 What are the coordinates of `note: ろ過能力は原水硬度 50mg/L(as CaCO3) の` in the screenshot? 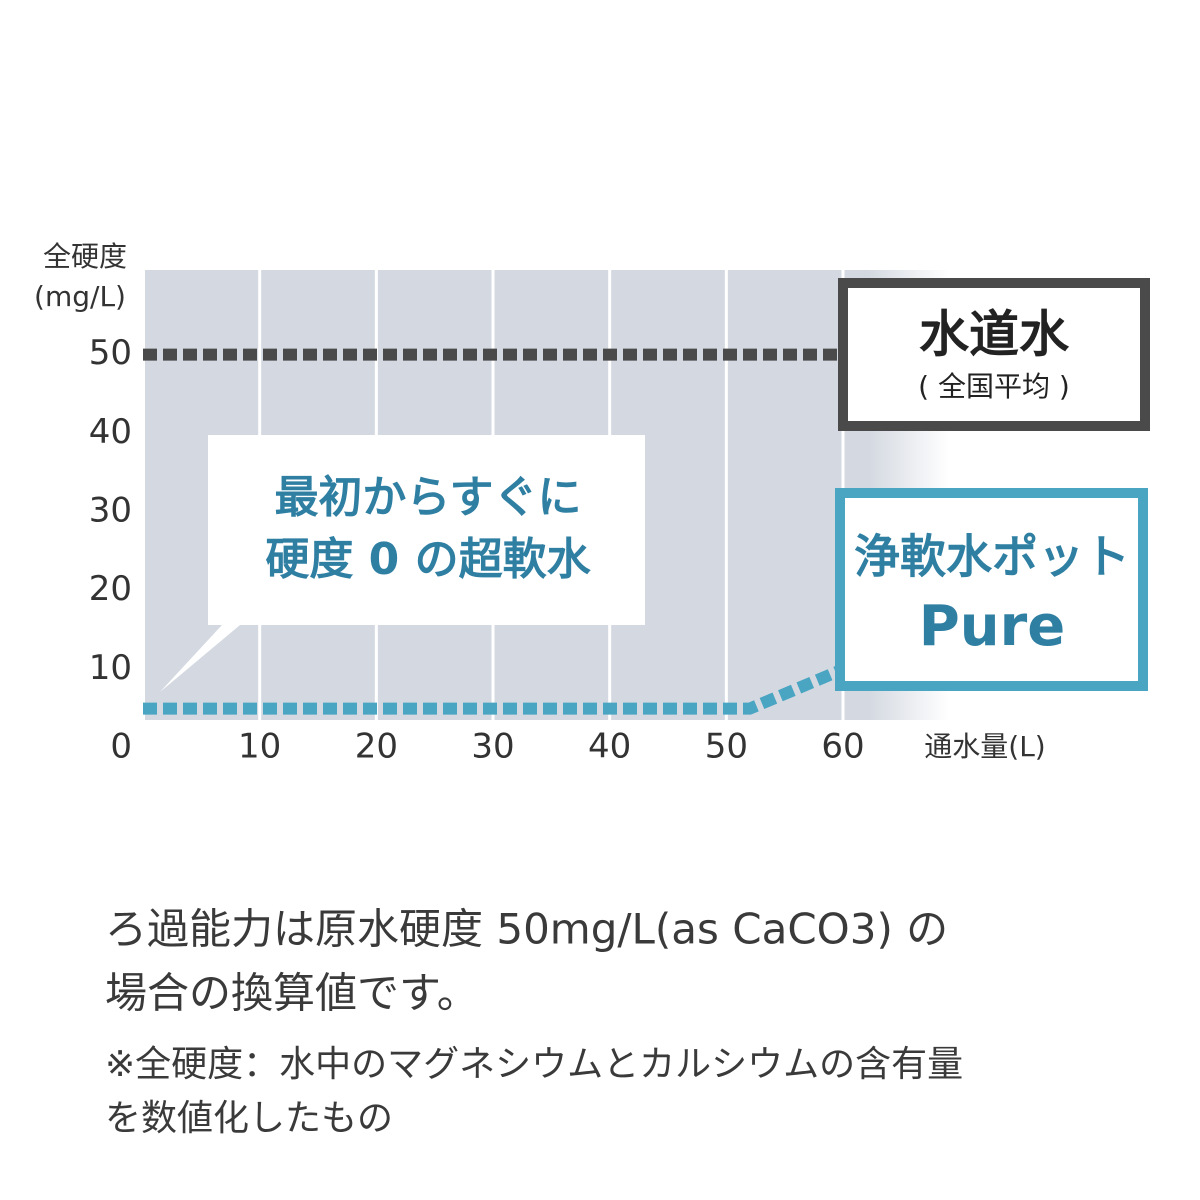 It's located at (526, 929).